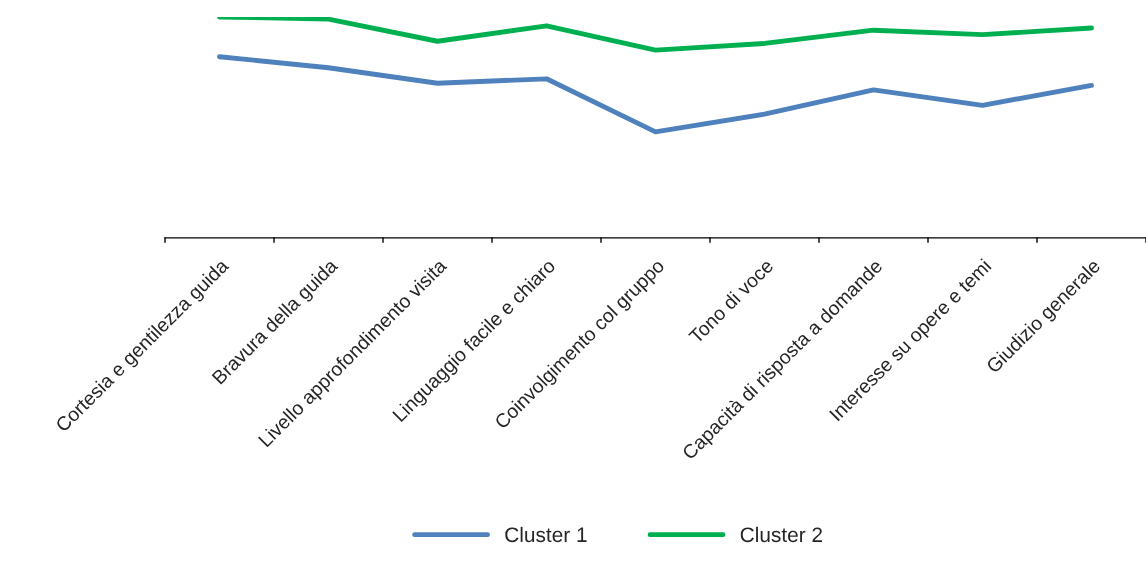  I want to click on legend-label: Cluster 2, so click(781, 534).